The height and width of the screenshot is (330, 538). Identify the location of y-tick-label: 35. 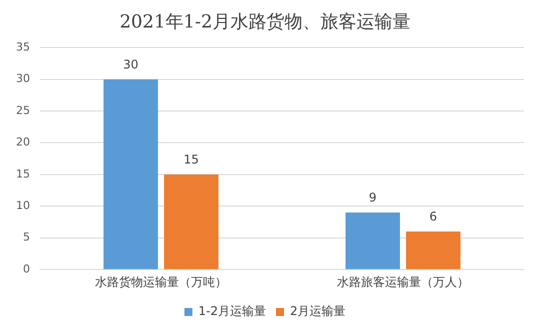
(23, 47).